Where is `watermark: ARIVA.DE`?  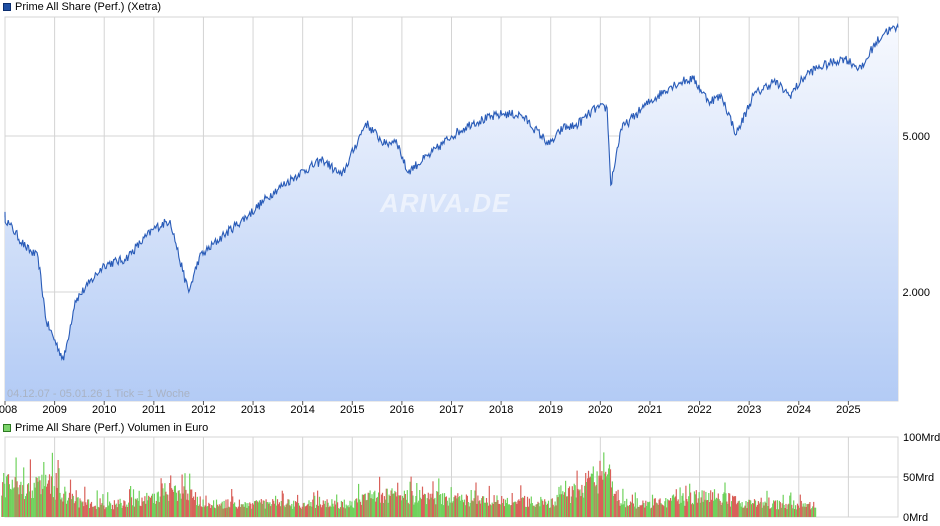 watermark: ARIVA.DE is located at coordinates (445, 203).